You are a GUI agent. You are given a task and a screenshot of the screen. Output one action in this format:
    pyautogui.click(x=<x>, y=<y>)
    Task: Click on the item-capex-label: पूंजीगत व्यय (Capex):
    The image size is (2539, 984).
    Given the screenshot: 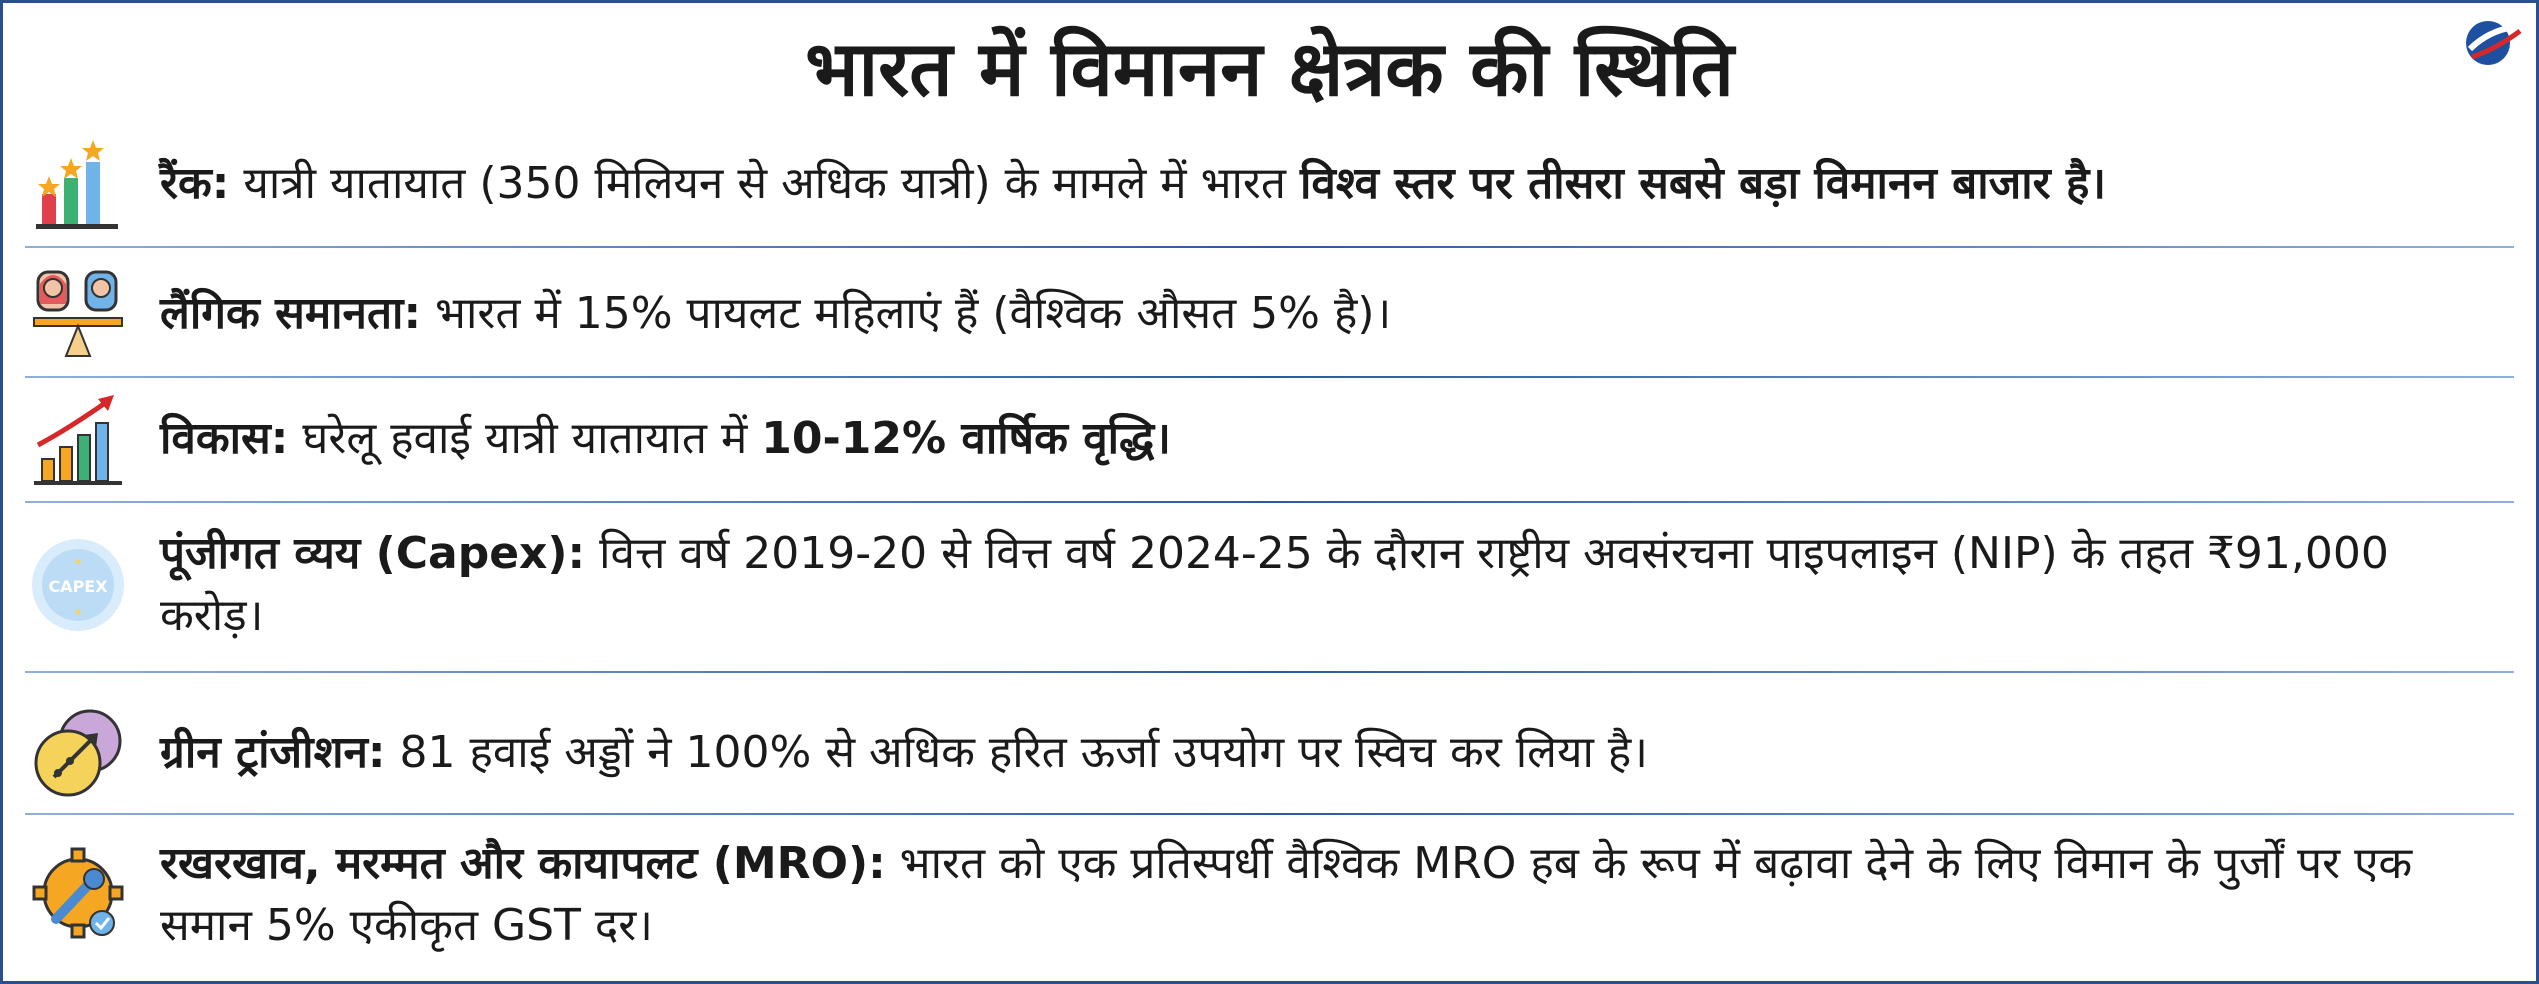 What is the action you would take?
    pyautogui.click(x=373, y=553)
    